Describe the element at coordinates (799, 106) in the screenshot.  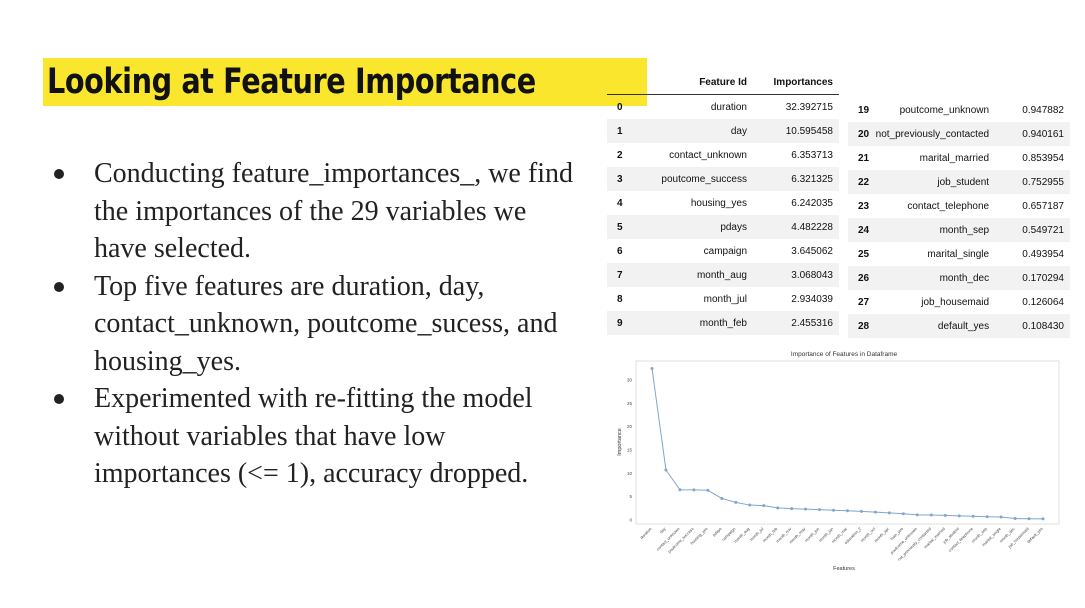
I see `row-importance: 32.392715` at that location.